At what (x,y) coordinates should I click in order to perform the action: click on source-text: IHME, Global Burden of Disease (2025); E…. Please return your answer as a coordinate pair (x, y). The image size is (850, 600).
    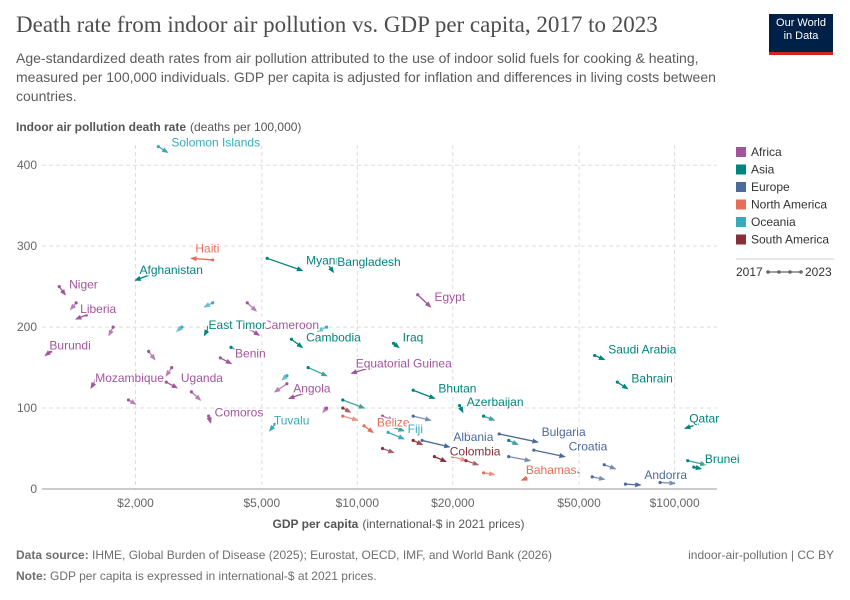
    Looking at the image, I should click on (322, 555).